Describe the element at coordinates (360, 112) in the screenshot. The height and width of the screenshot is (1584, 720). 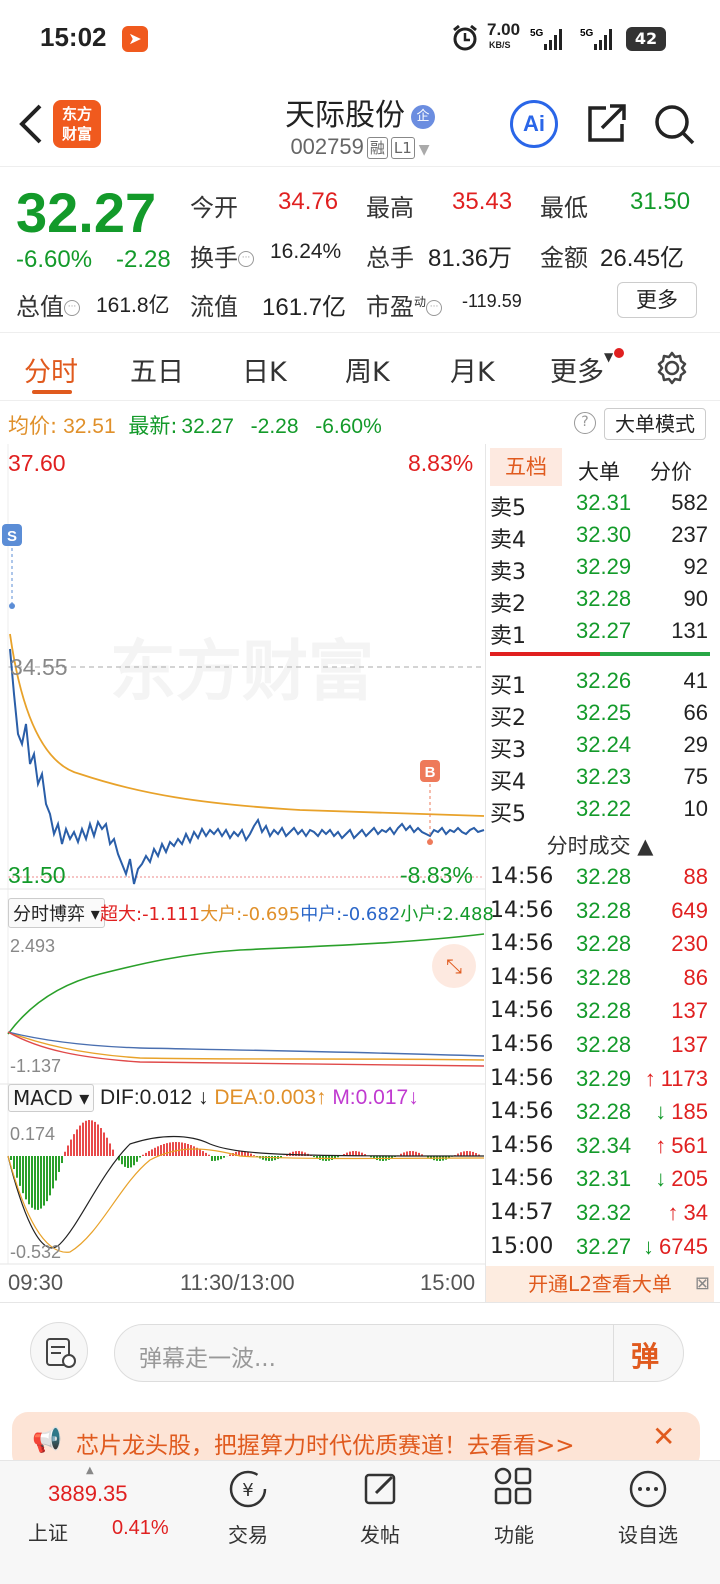
I see `stock-title: 天际股份企` at that location.